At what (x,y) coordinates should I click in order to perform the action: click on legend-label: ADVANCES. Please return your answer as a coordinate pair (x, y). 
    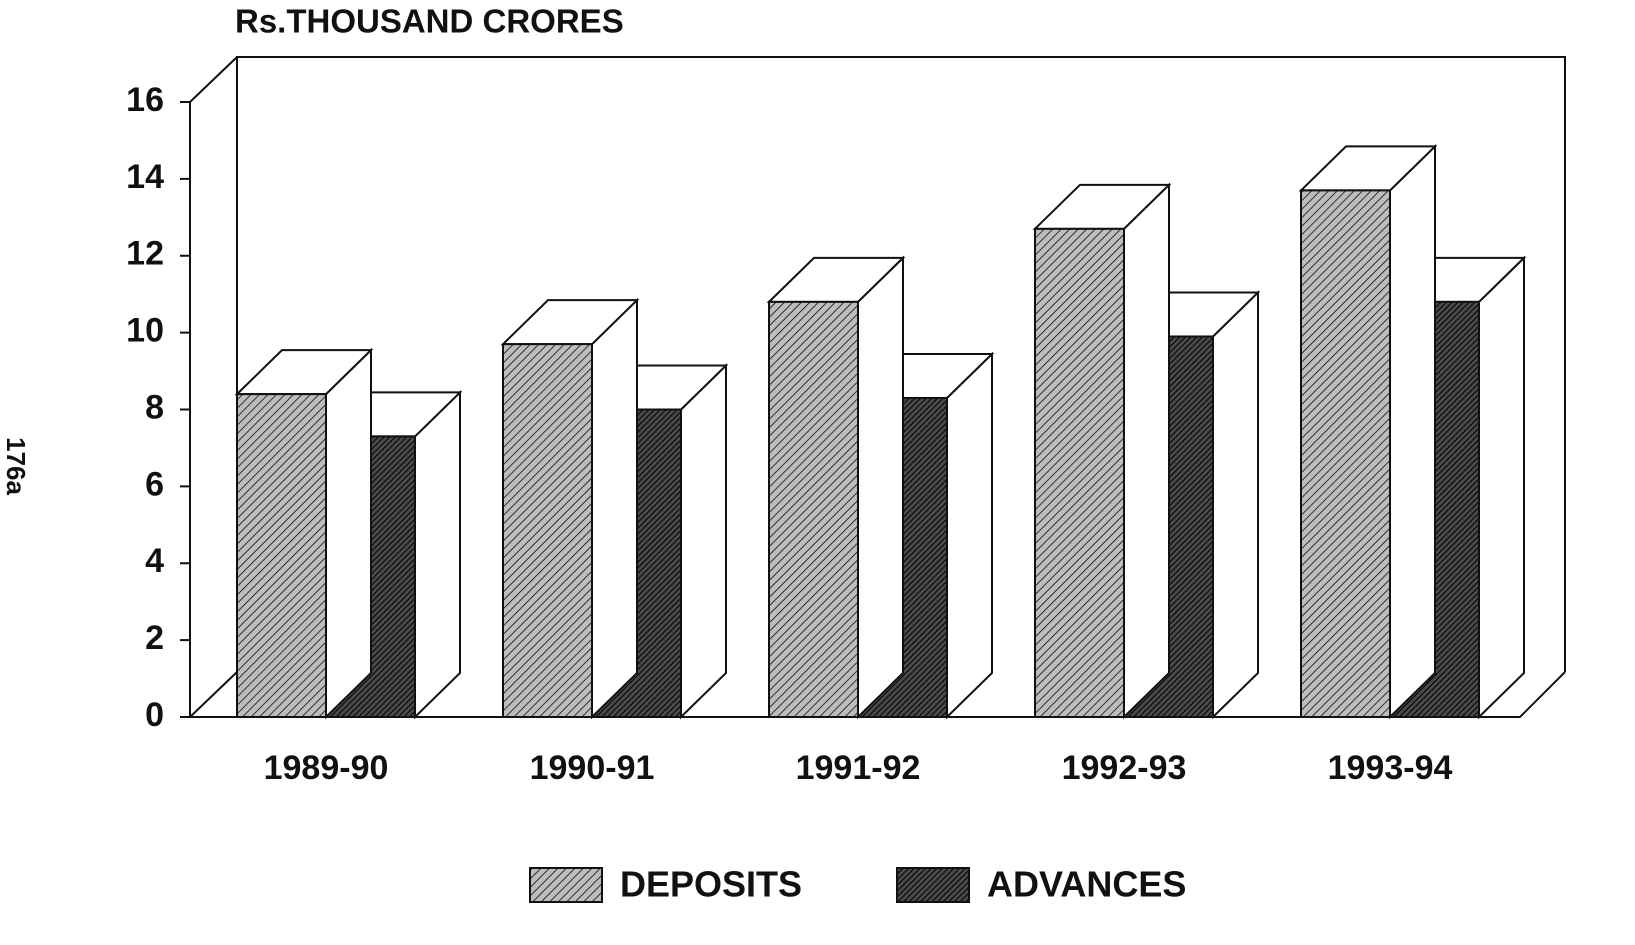
    Looking at the image, I should click on (1086, 884).